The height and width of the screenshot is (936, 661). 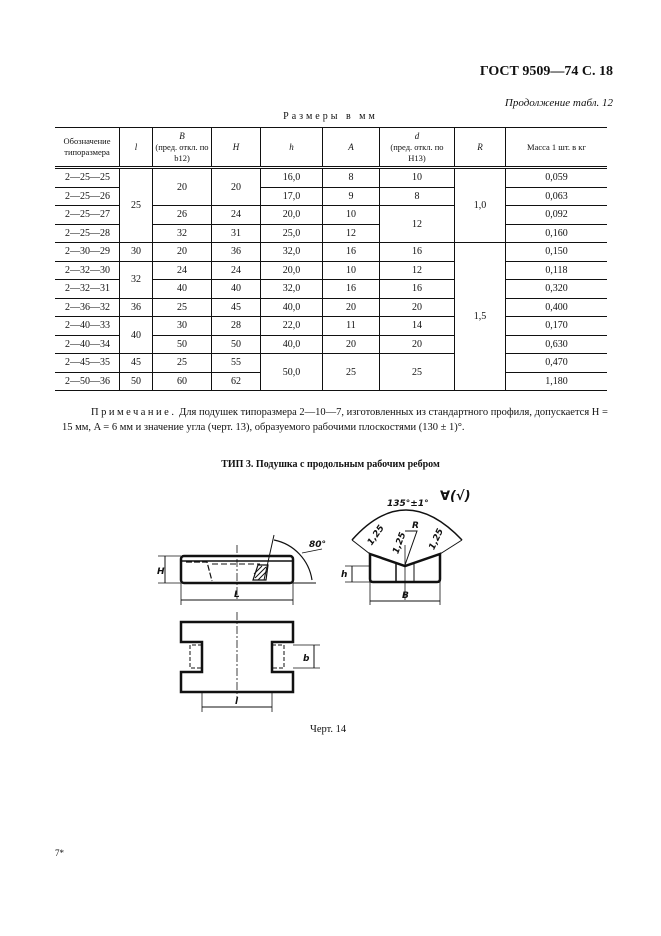 What do you see at coordinates (344, 575) in the screenshot?
I see `dim-h-label: h` at bounding box center [344, 575].